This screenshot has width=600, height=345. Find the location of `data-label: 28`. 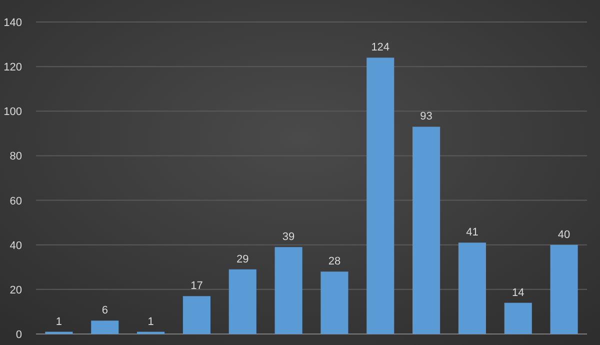

data-label: 28 is located at coordinates (334, 262).